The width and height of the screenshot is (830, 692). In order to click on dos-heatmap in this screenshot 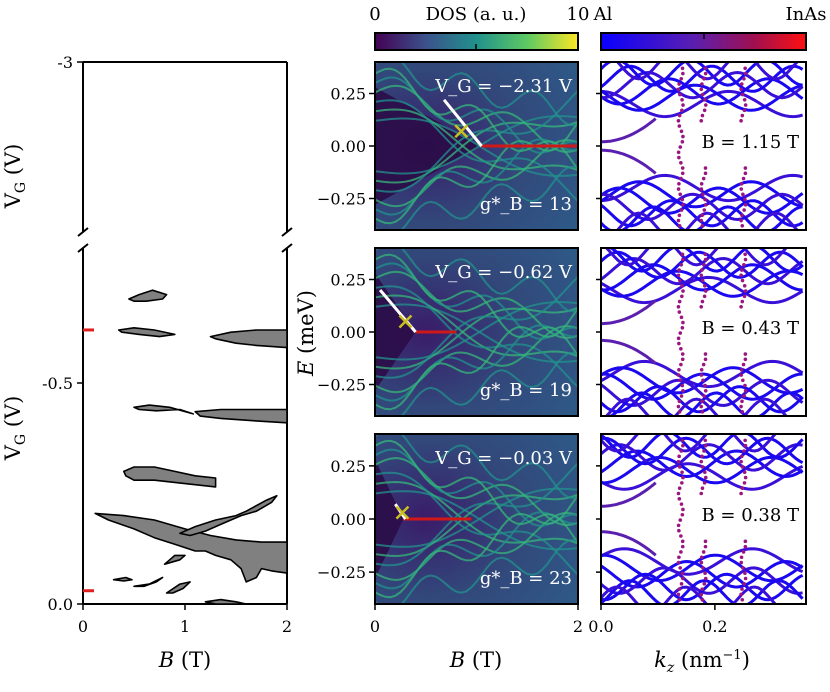, I will do `click(476, 519)`.